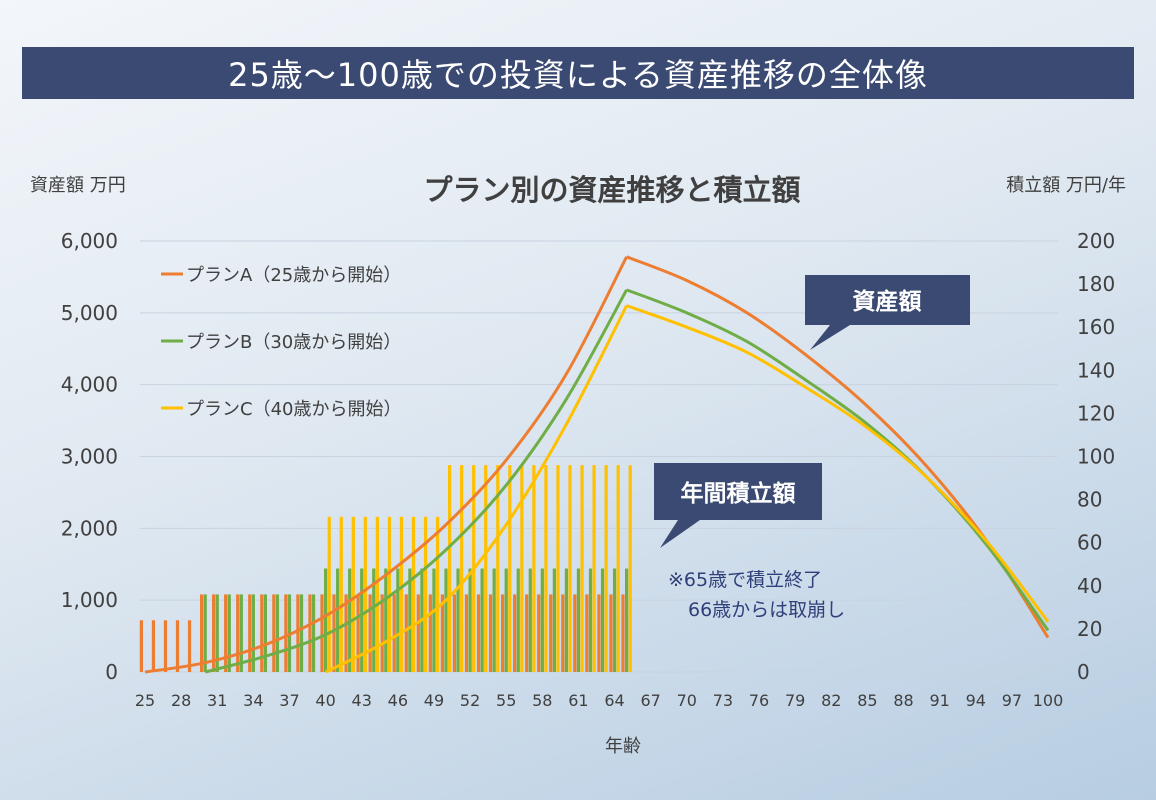 The width and height of the screenshot is (1156, 800). Describe the element at coordinates (614, 700) in the screenshot. I see `x-tick-label: 64` at that location.